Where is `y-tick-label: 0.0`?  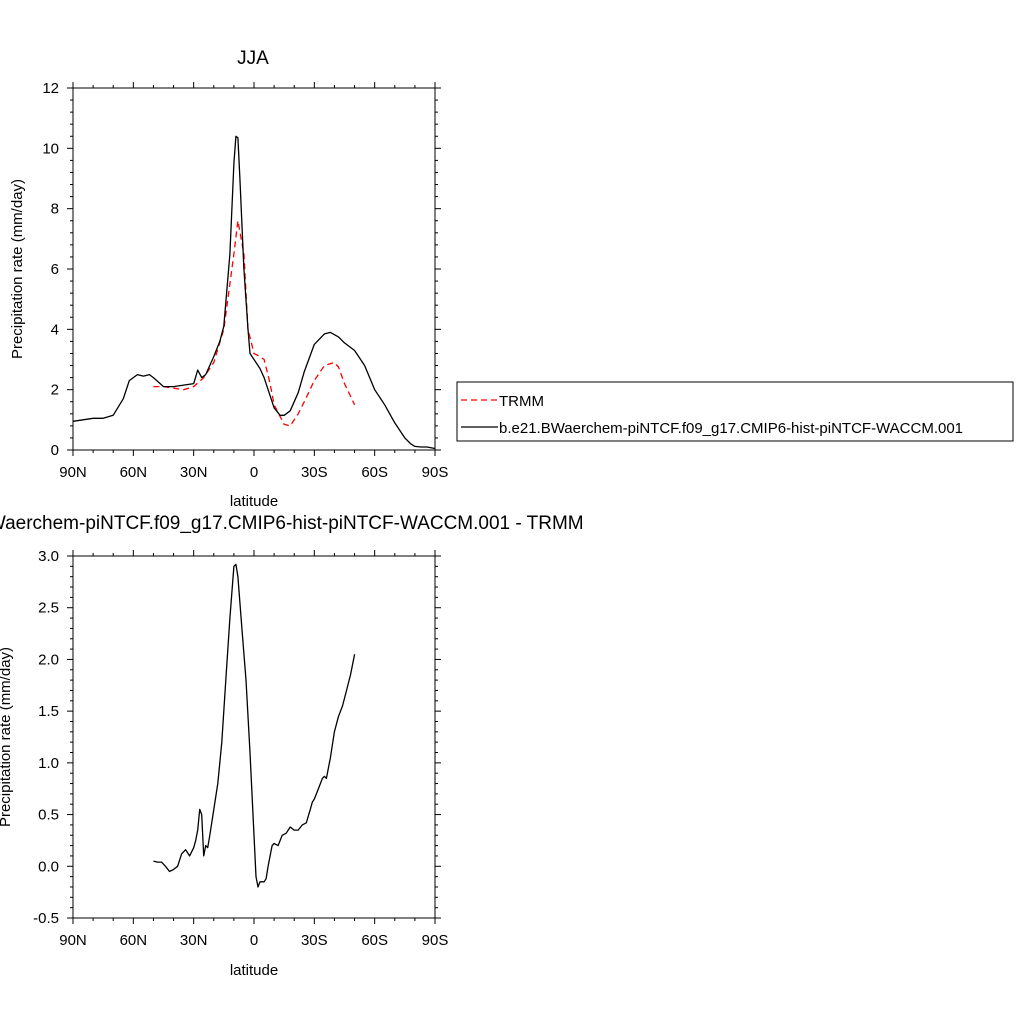 y-tick-label: 0.0 is located at coordinates (48, 866).